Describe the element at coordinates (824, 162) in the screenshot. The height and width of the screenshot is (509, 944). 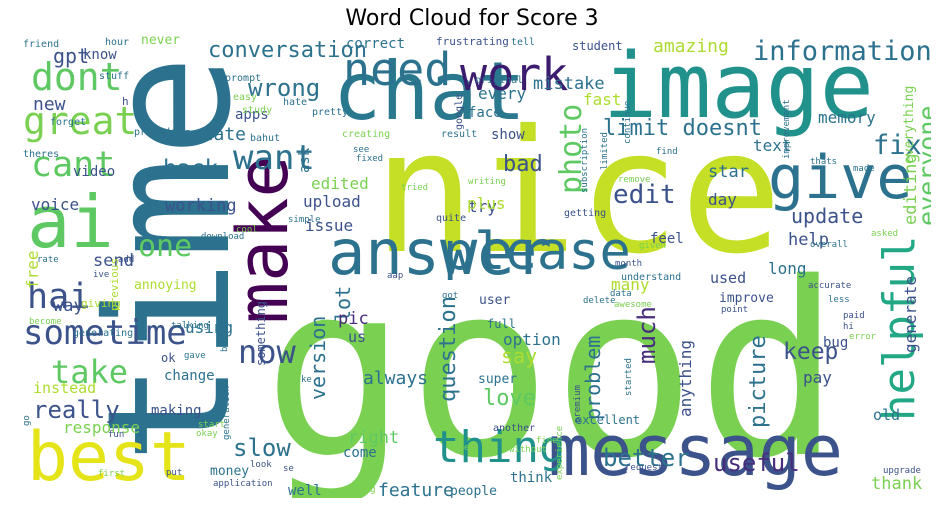
I see `word-thats: thats` at that location.